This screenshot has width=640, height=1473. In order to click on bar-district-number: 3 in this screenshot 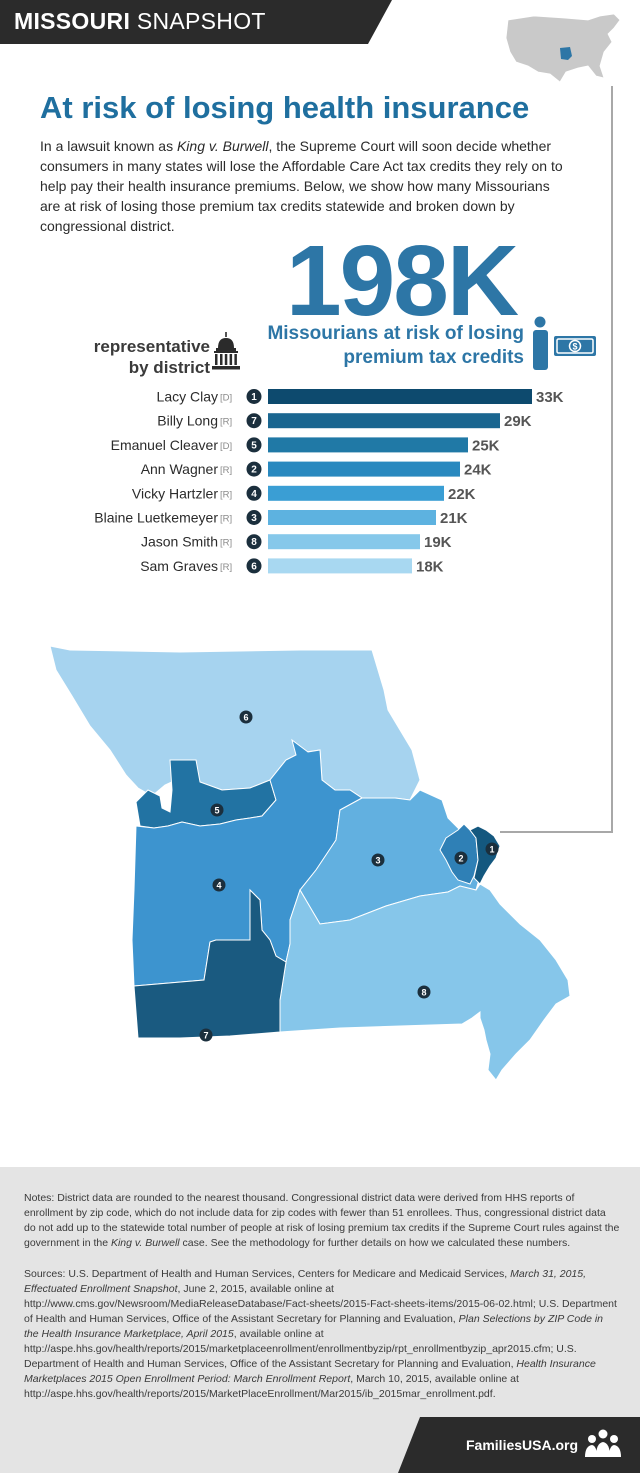, I will do `click(254, 518)`.